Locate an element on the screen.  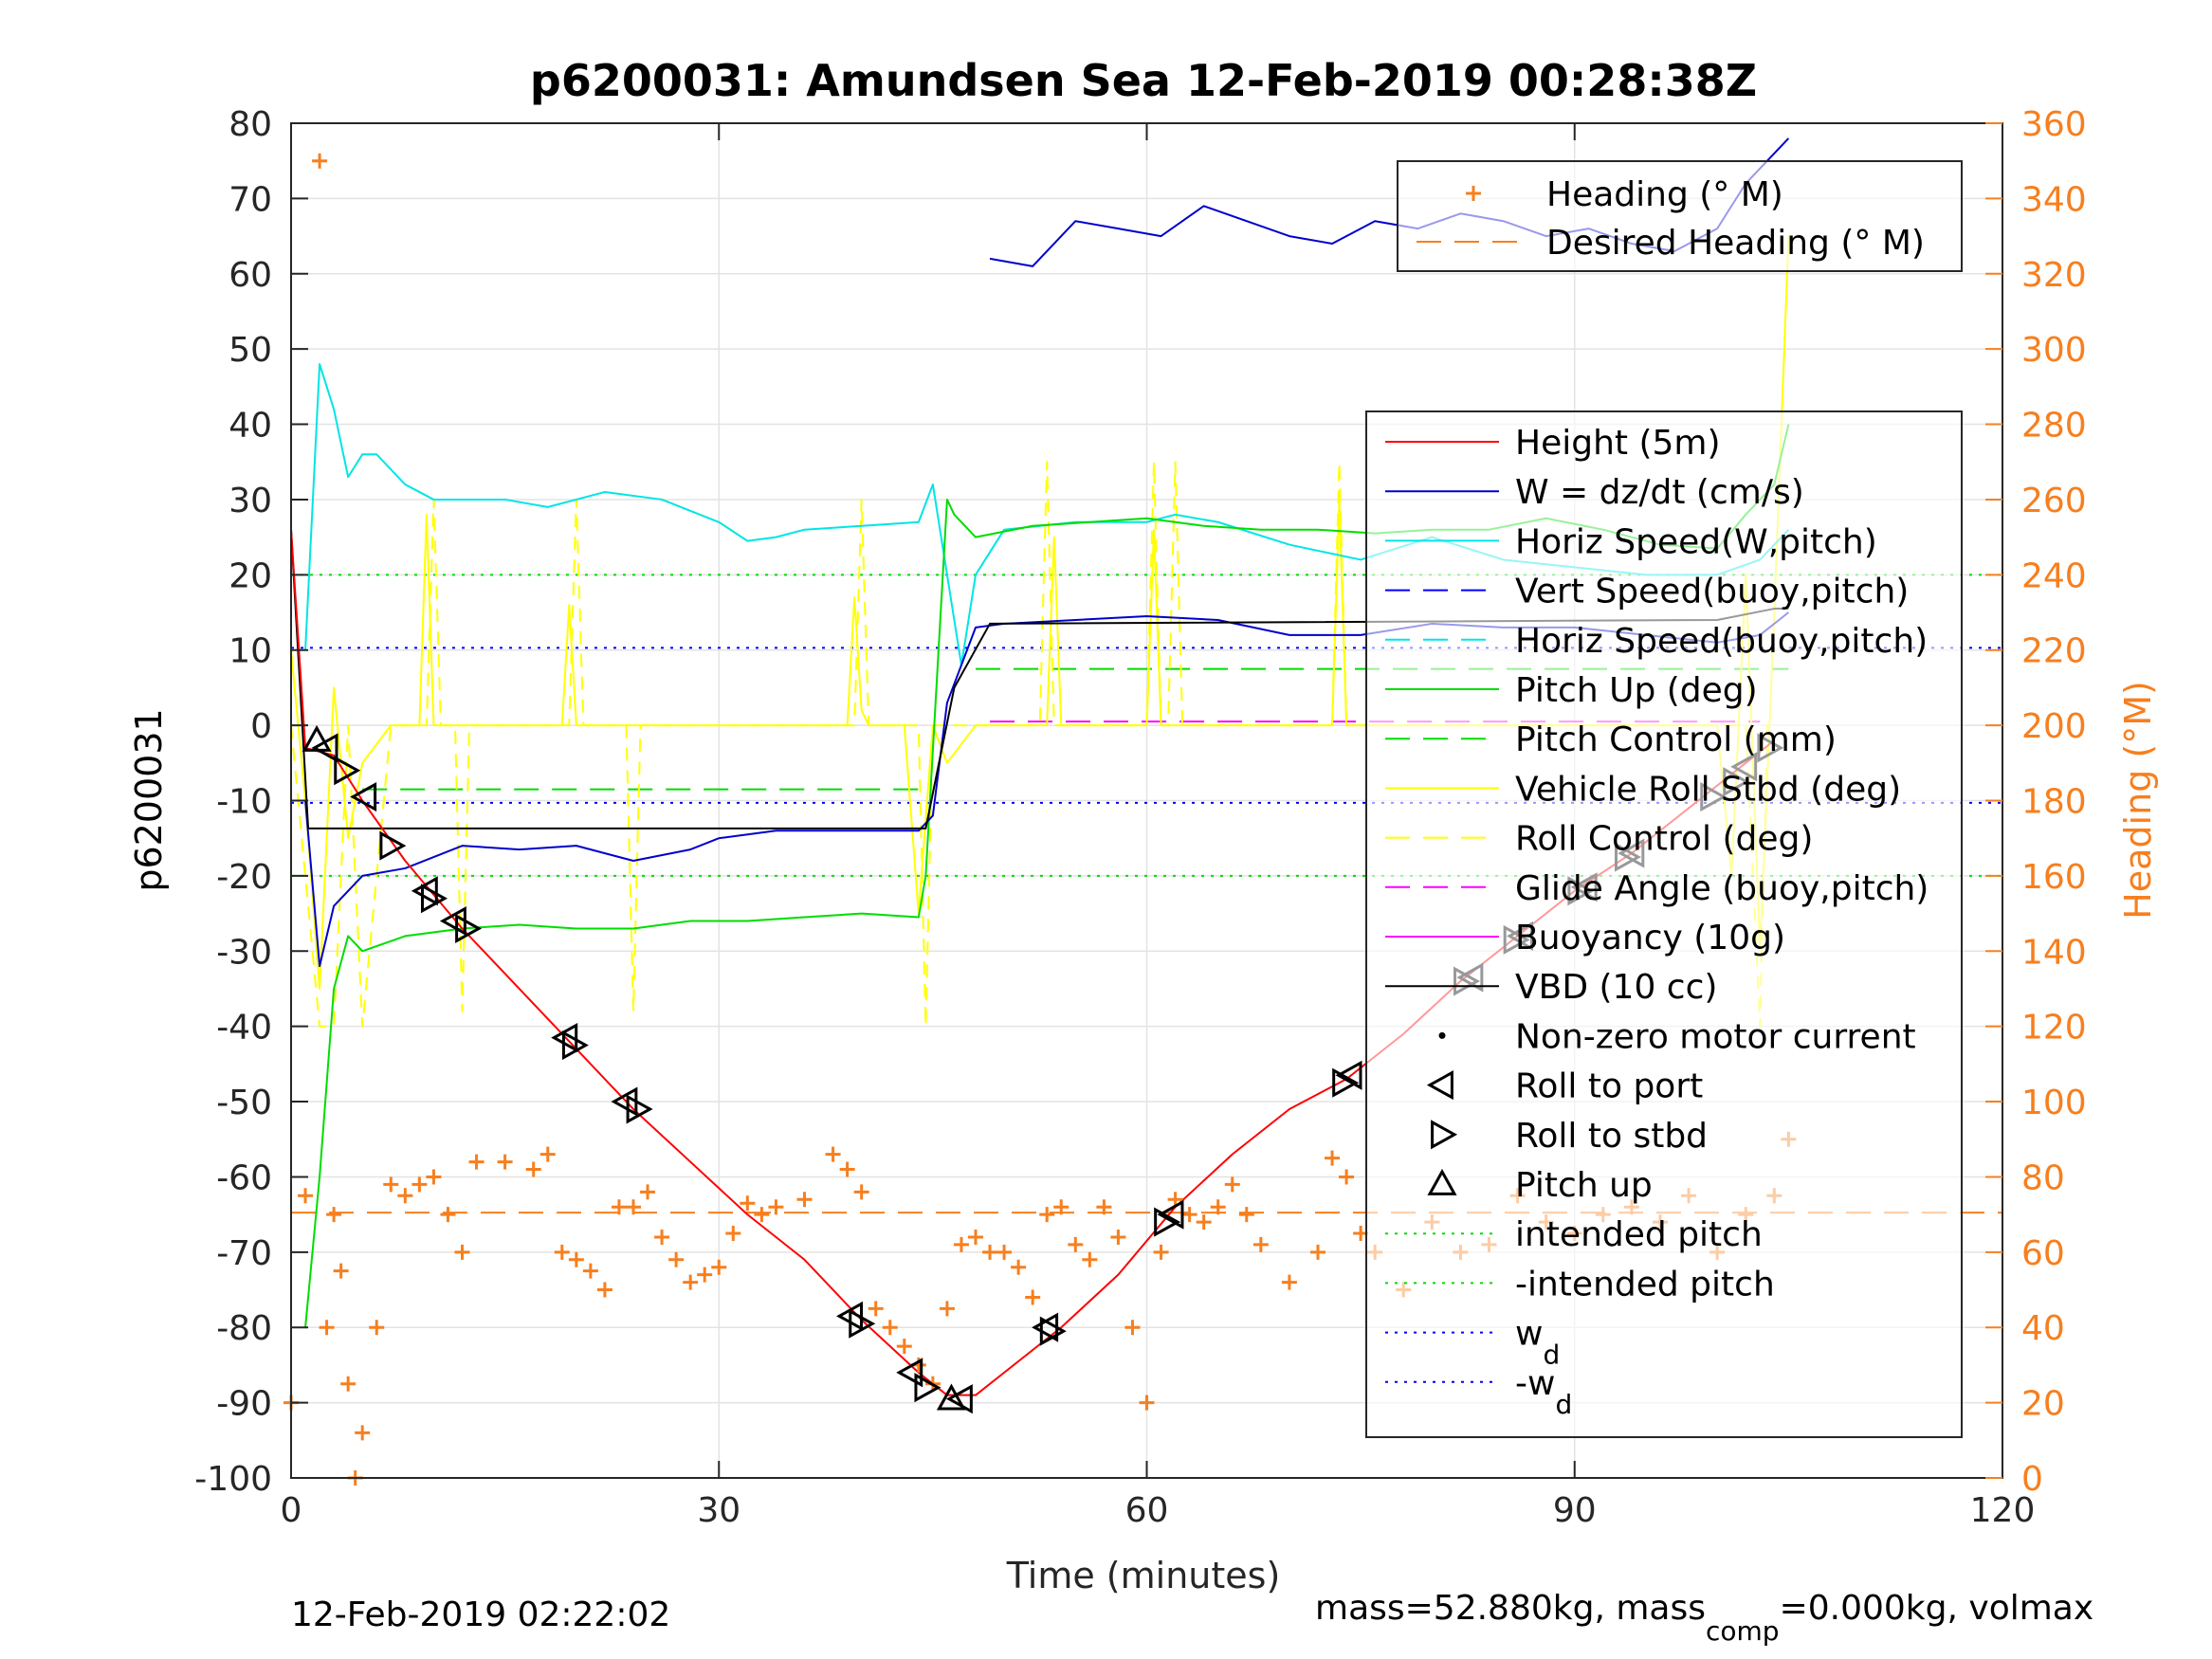
legend-label-text: Vert Speed(buoy,pitch) is located at coordinates (1712, 592).